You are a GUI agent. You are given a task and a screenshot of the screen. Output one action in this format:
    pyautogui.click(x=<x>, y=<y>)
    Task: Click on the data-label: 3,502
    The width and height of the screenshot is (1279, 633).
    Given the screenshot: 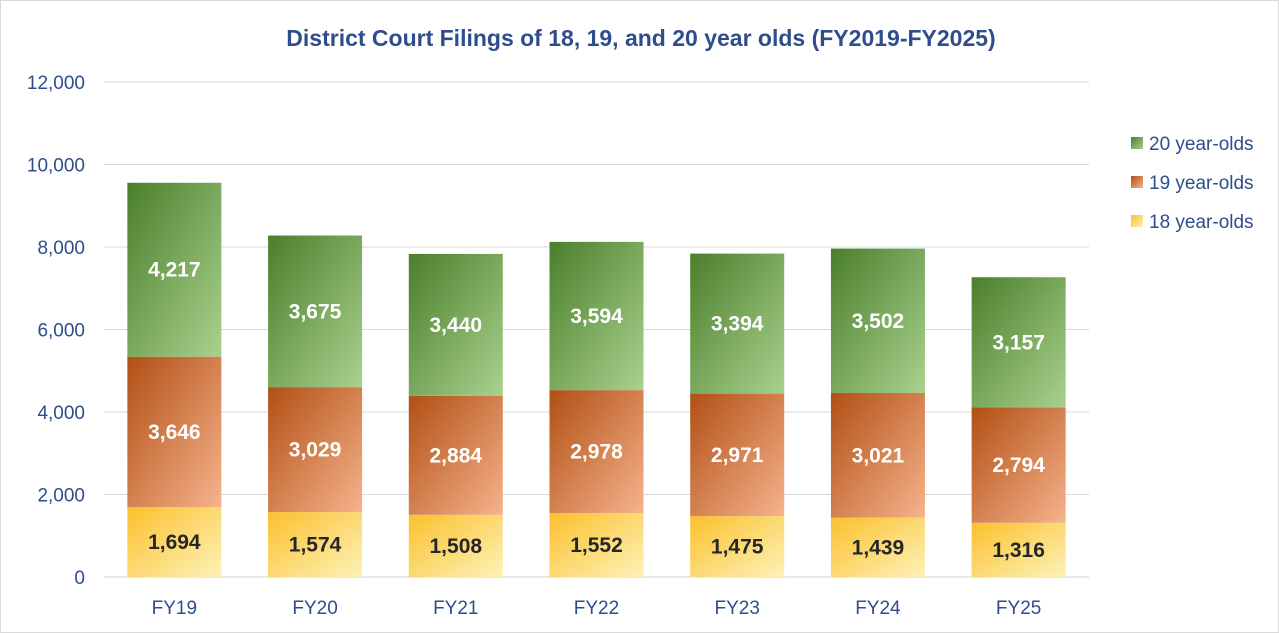 What is the action you would take?
    pyautogui.click(x=878, y=321)
    